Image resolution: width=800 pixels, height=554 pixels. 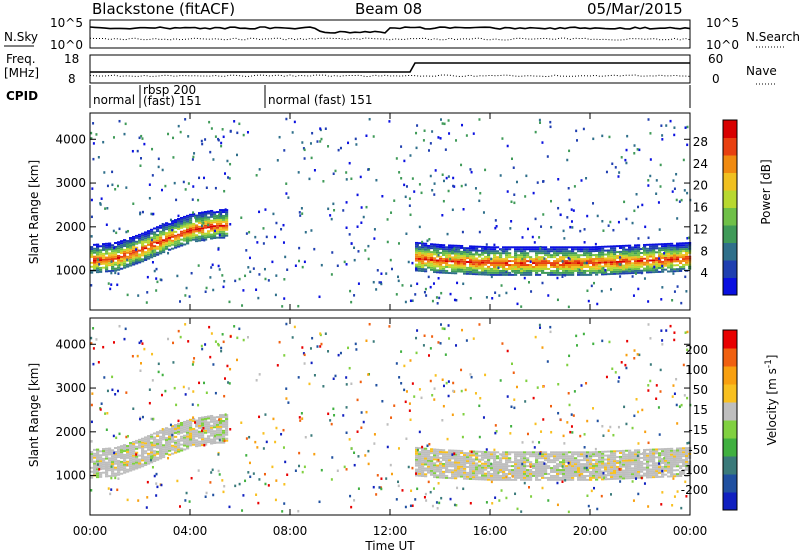 What do you see at coordinates (700, 186) in the screenshot?
I see `colorbar-tick-label: 20` at bounding box center [700, 186].